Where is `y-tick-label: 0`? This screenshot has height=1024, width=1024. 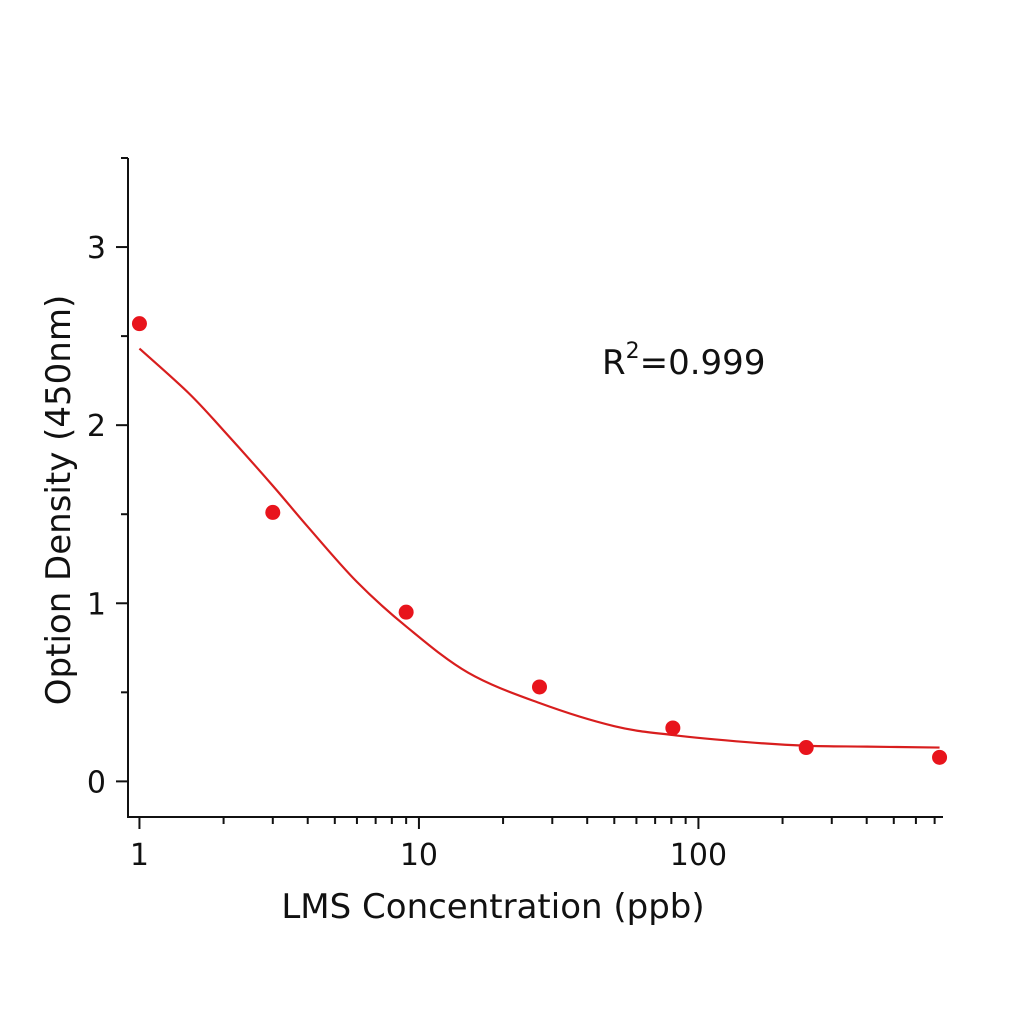 y-tick-label: 0 is located at coordinates (96, 782).